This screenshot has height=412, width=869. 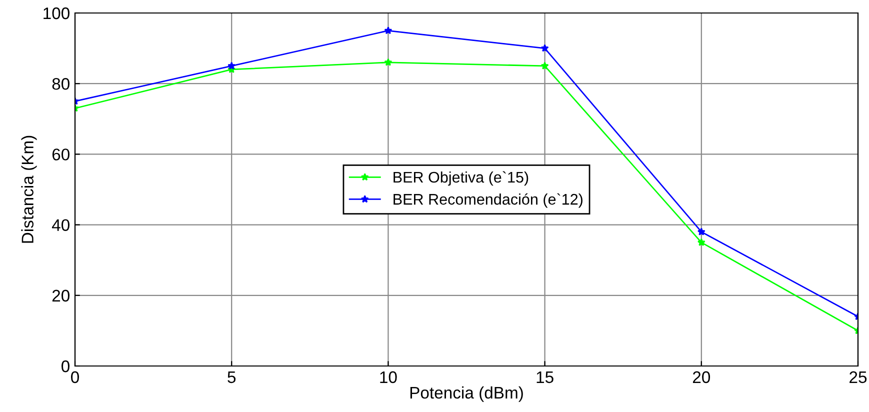 I want to click on y-tick-label: 0, so click(x=66, y=366).